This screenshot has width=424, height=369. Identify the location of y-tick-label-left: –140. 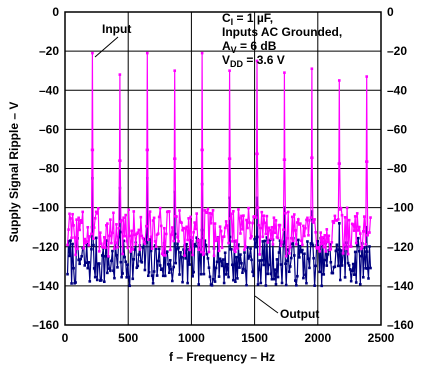
(45, 286).